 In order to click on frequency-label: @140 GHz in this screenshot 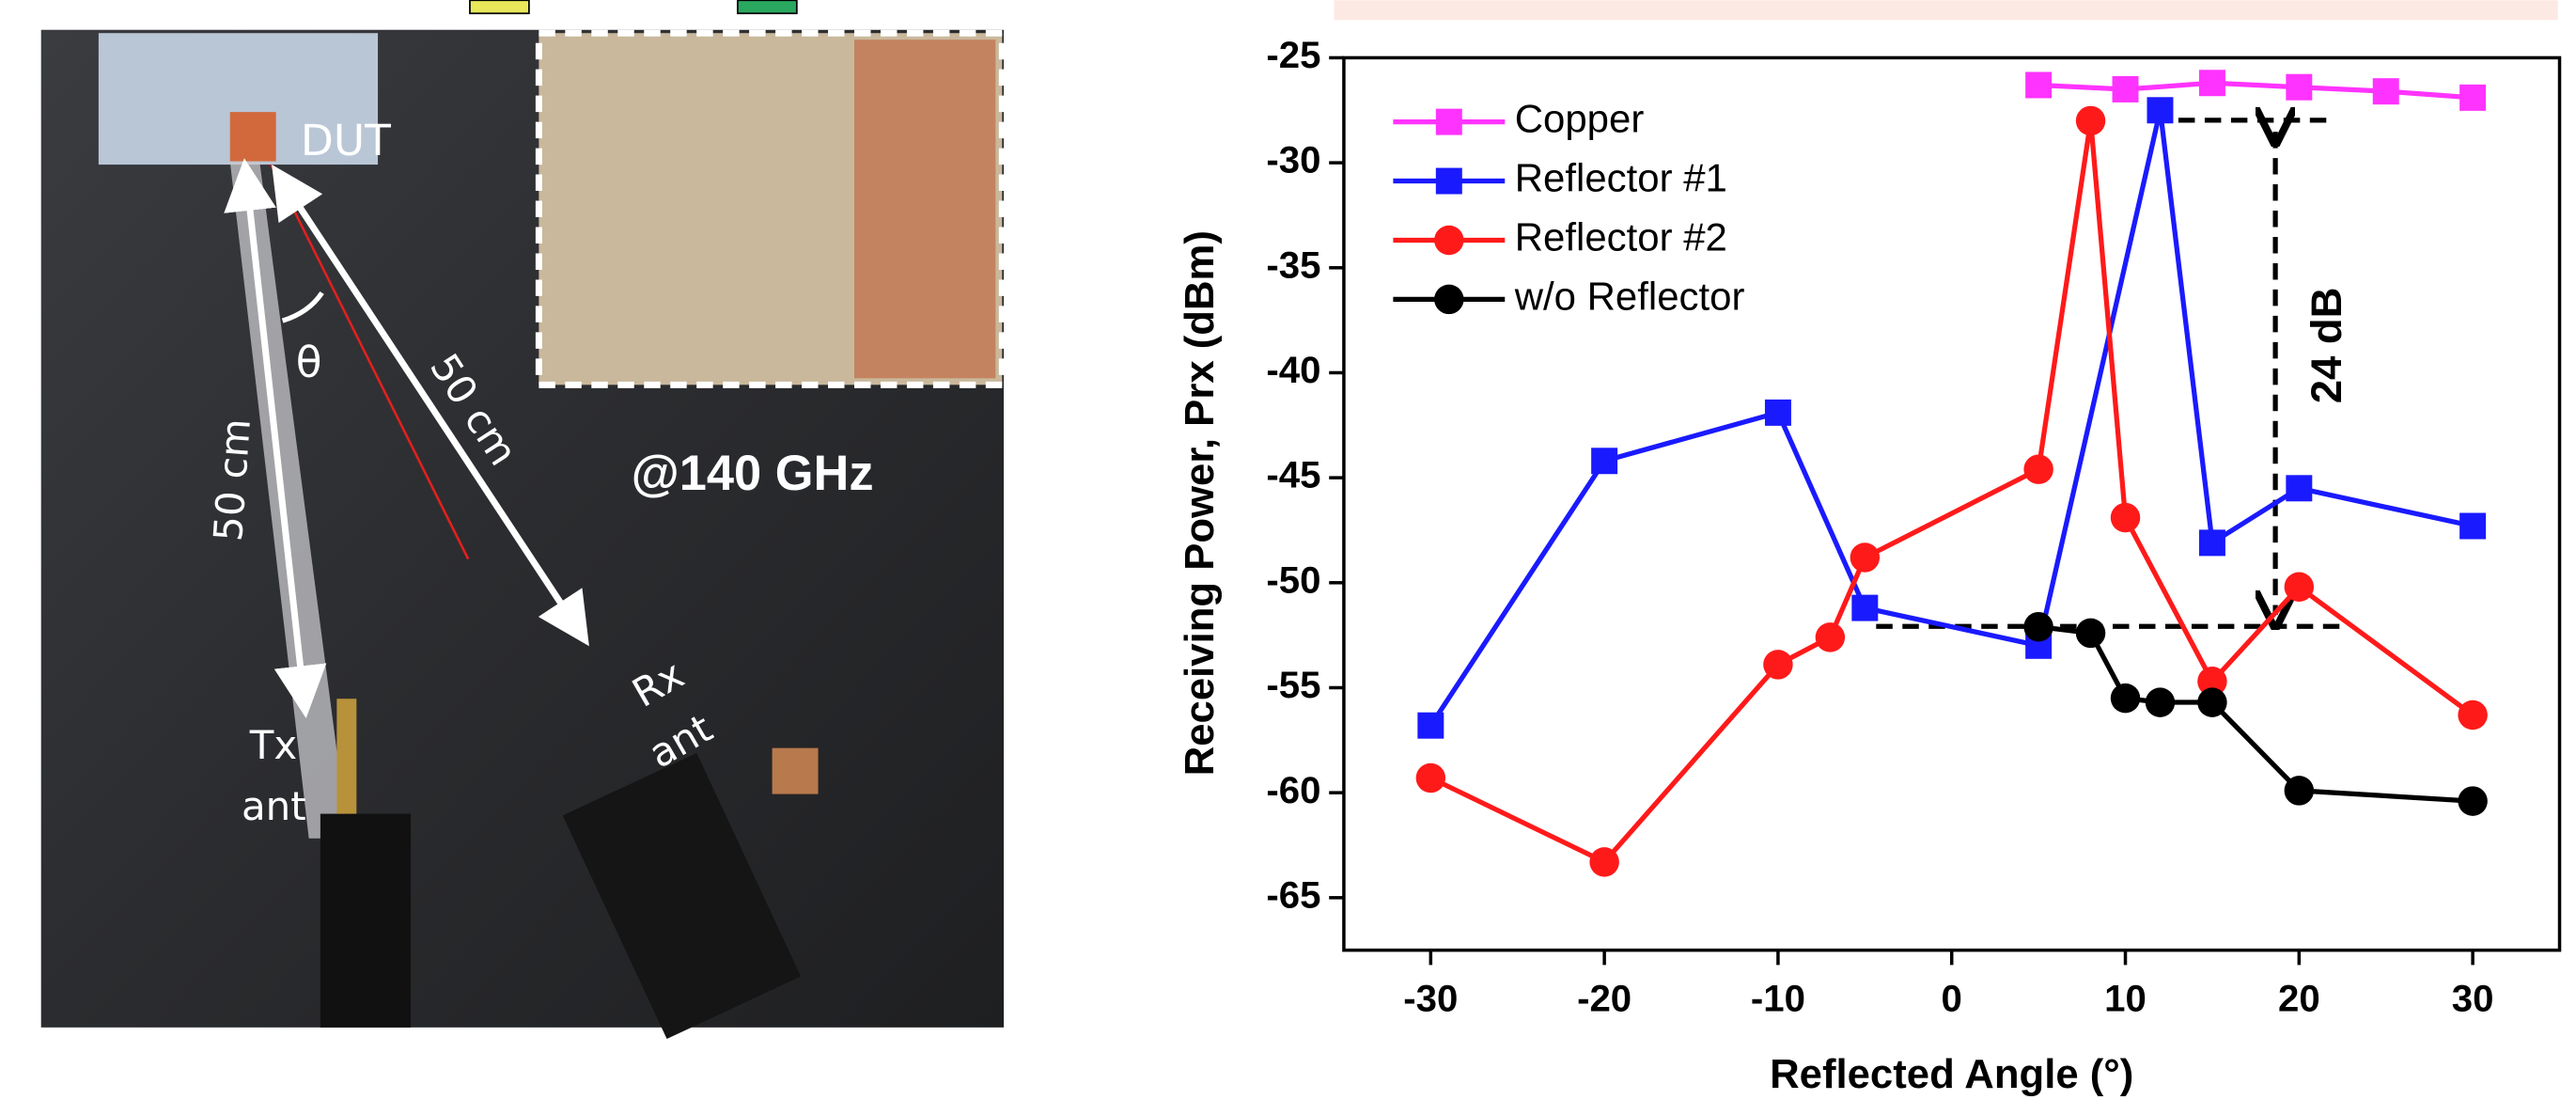, I will do `click(753, 474)`.